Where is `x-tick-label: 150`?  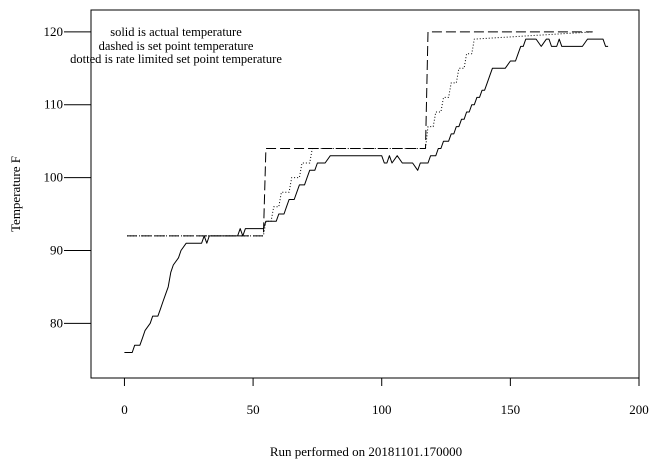 x-tick-label: 150 is located at coordinates (511, 409).